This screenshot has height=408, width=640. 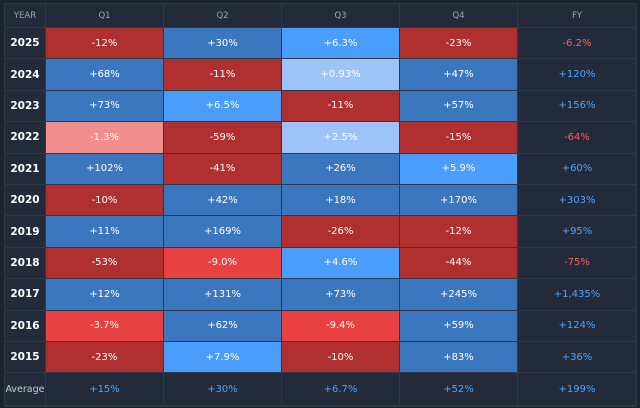 I want to click on return-cell: +7.9%, so click(x=223, y=357).